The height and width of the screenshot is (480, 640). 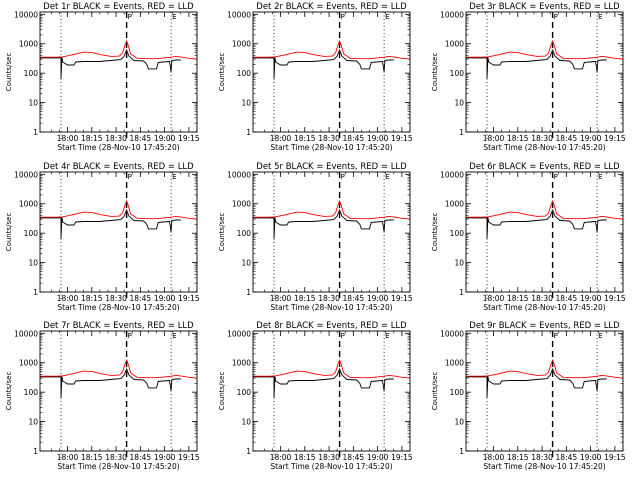 What do you see at coordinates (331, 7) in the screenshot?
I see `panel-title: Det 2r BLACK = Events, RED = LLD` at bounding box center [331, 7].